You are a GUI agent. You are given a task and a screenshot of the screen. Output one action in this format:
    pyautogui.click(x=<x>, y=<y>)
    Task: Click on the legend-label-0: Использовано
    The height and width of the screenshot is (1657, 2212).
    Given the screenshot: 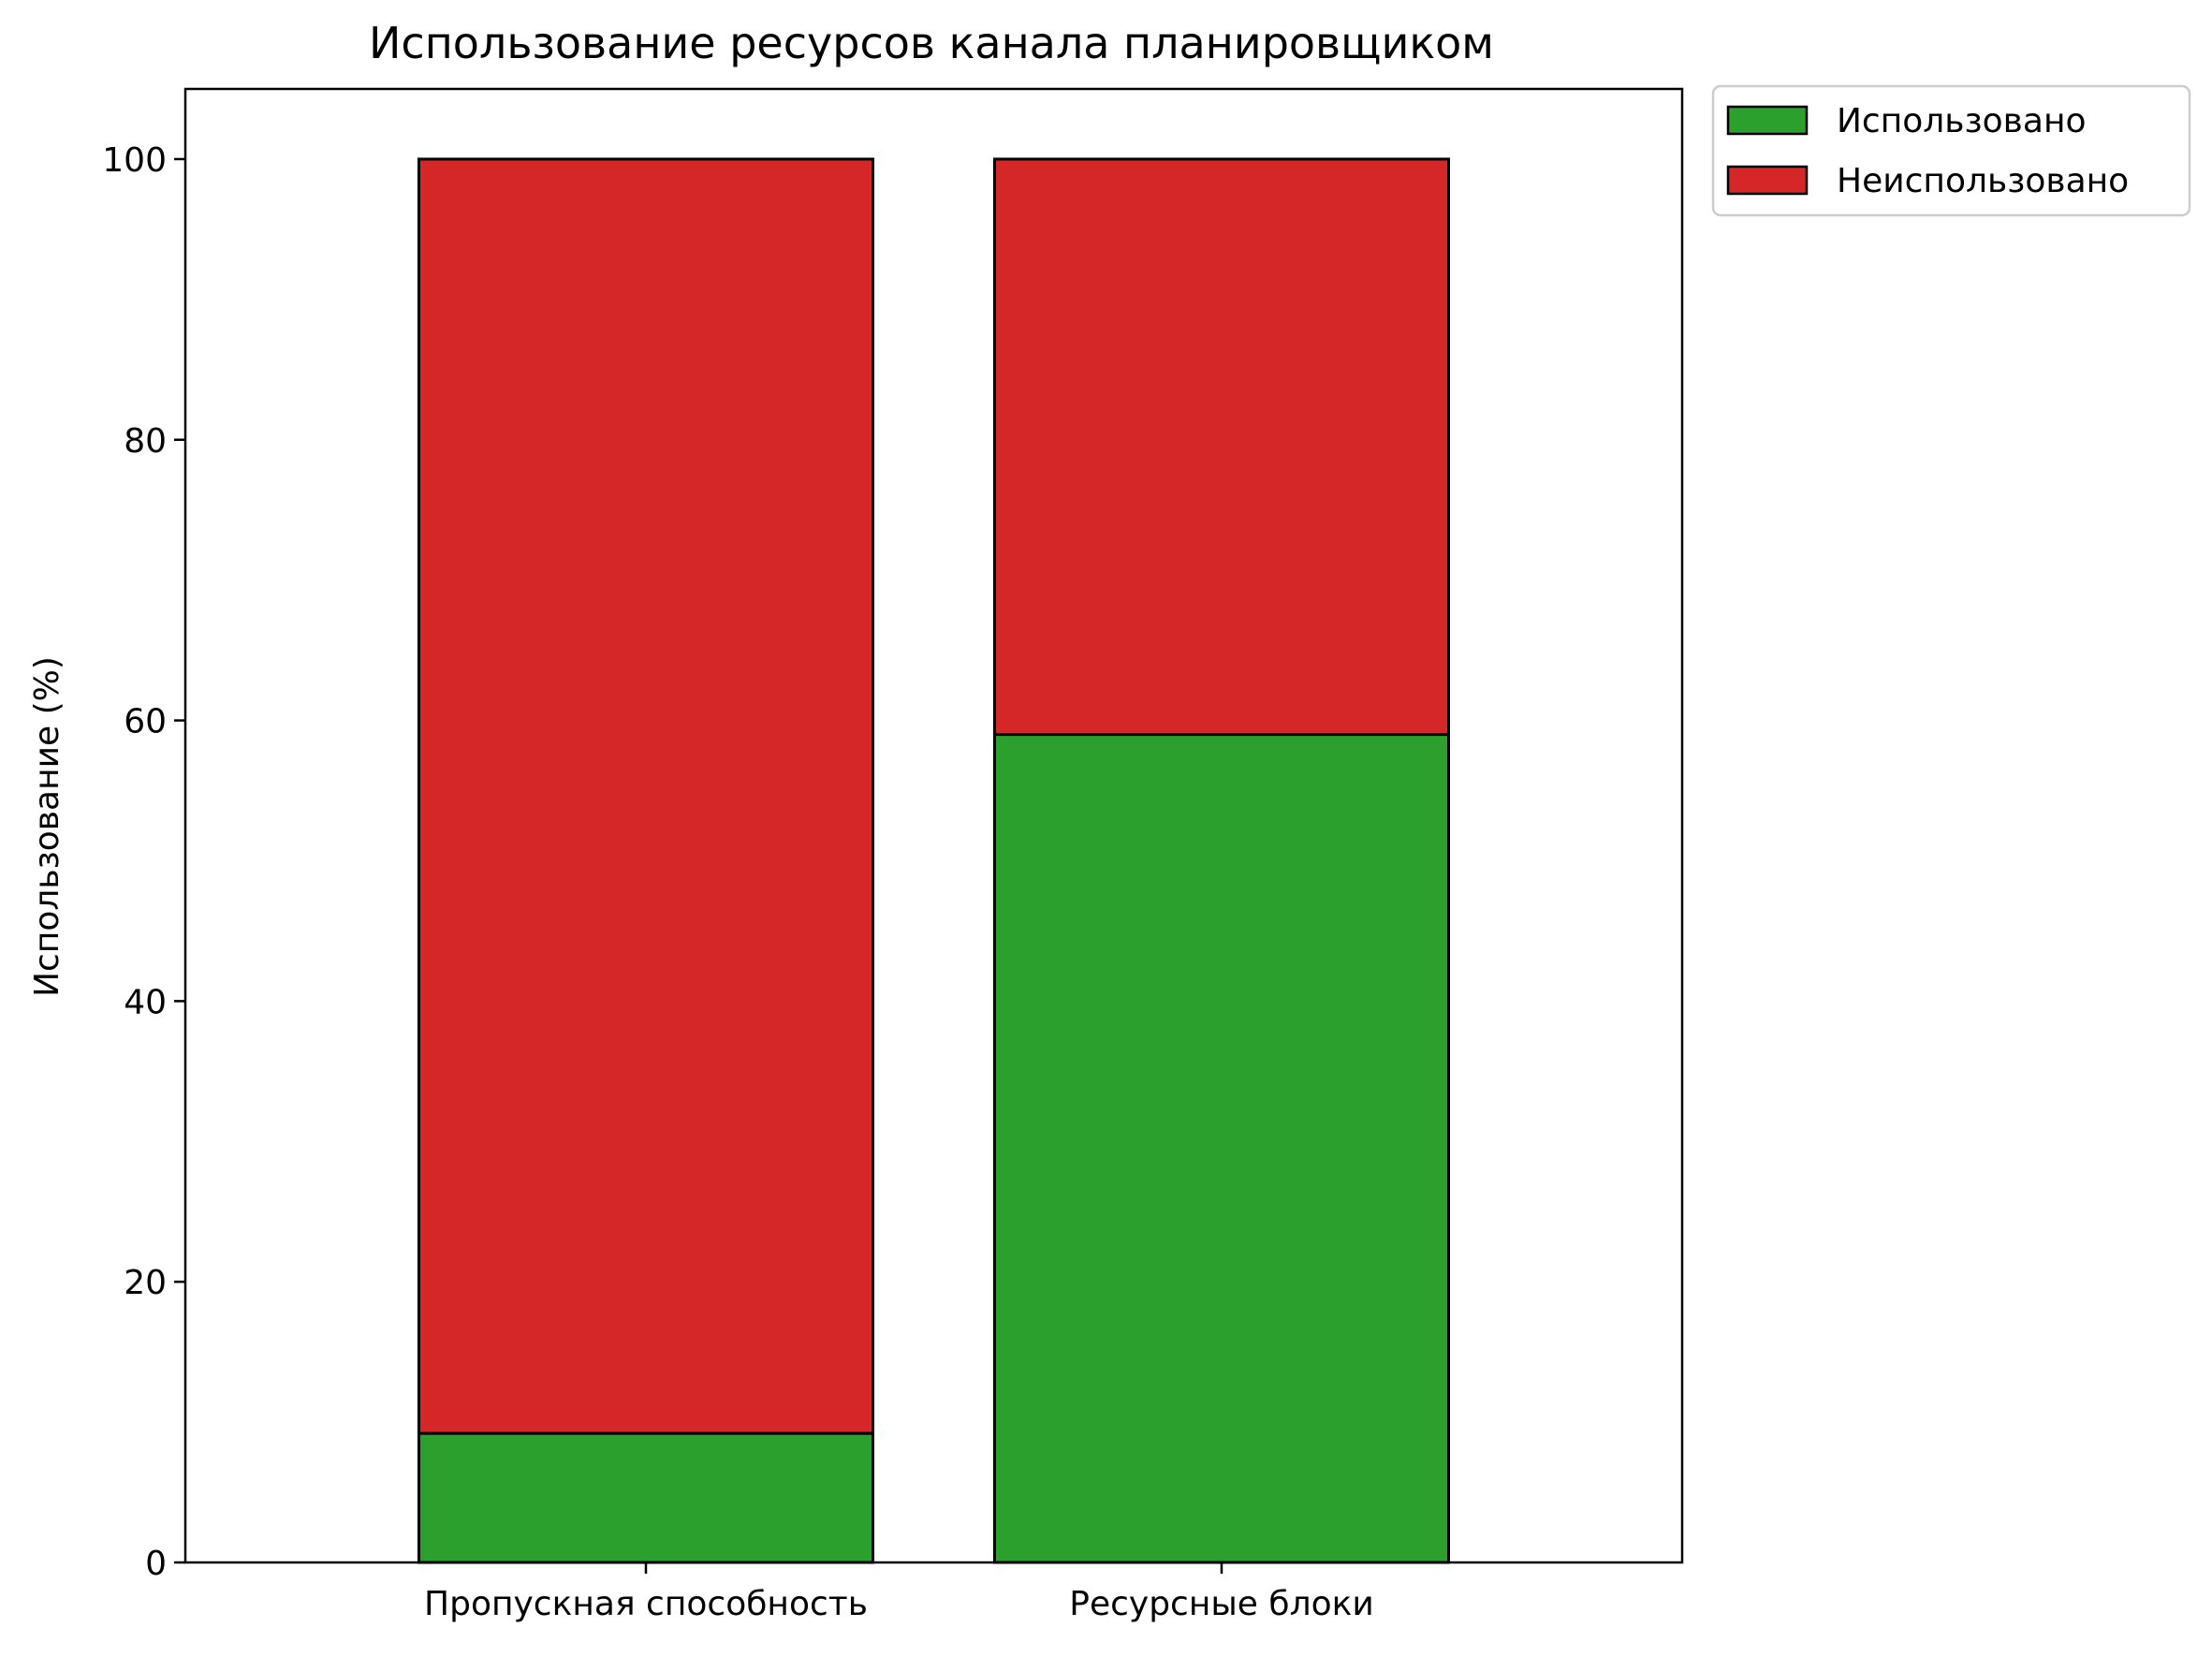 What is the action you would take?
    pyautogui.click(x=1962, y=121)
    